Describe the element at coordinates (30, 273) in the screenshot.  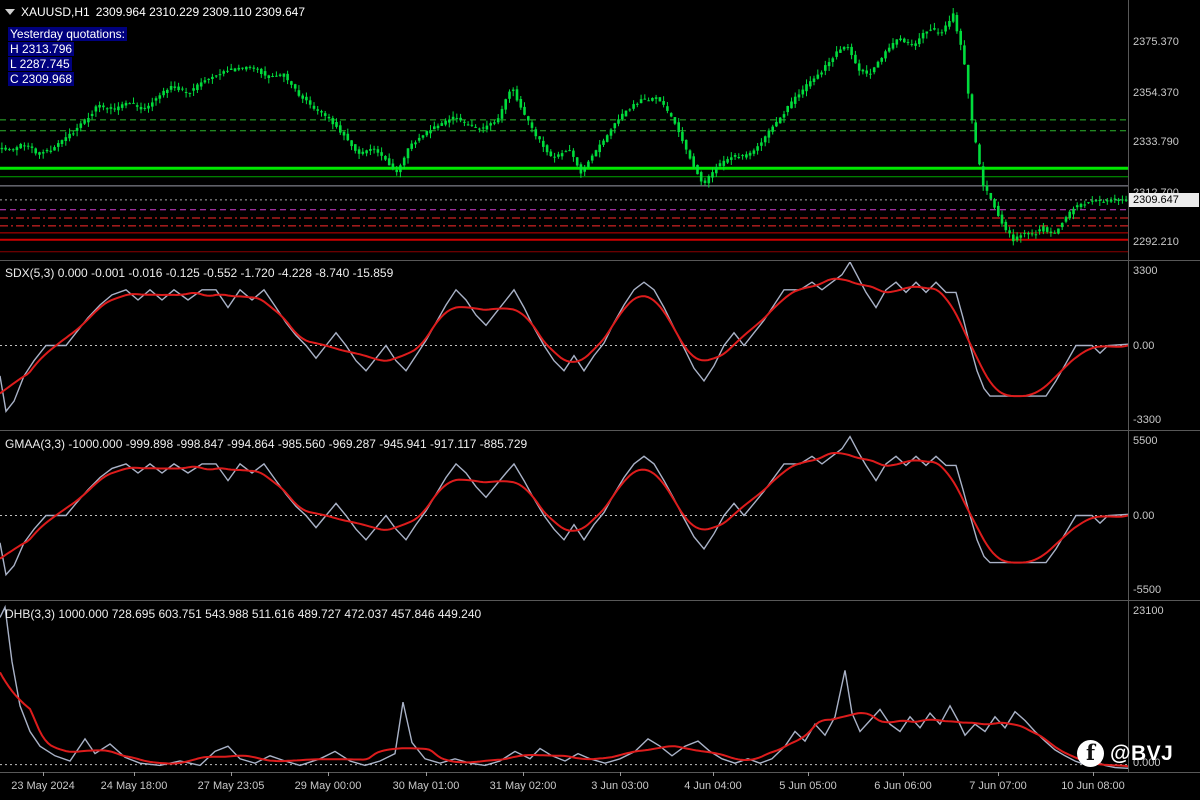
I see `sdx-indicator-name: SDX(5,3)` at that location.